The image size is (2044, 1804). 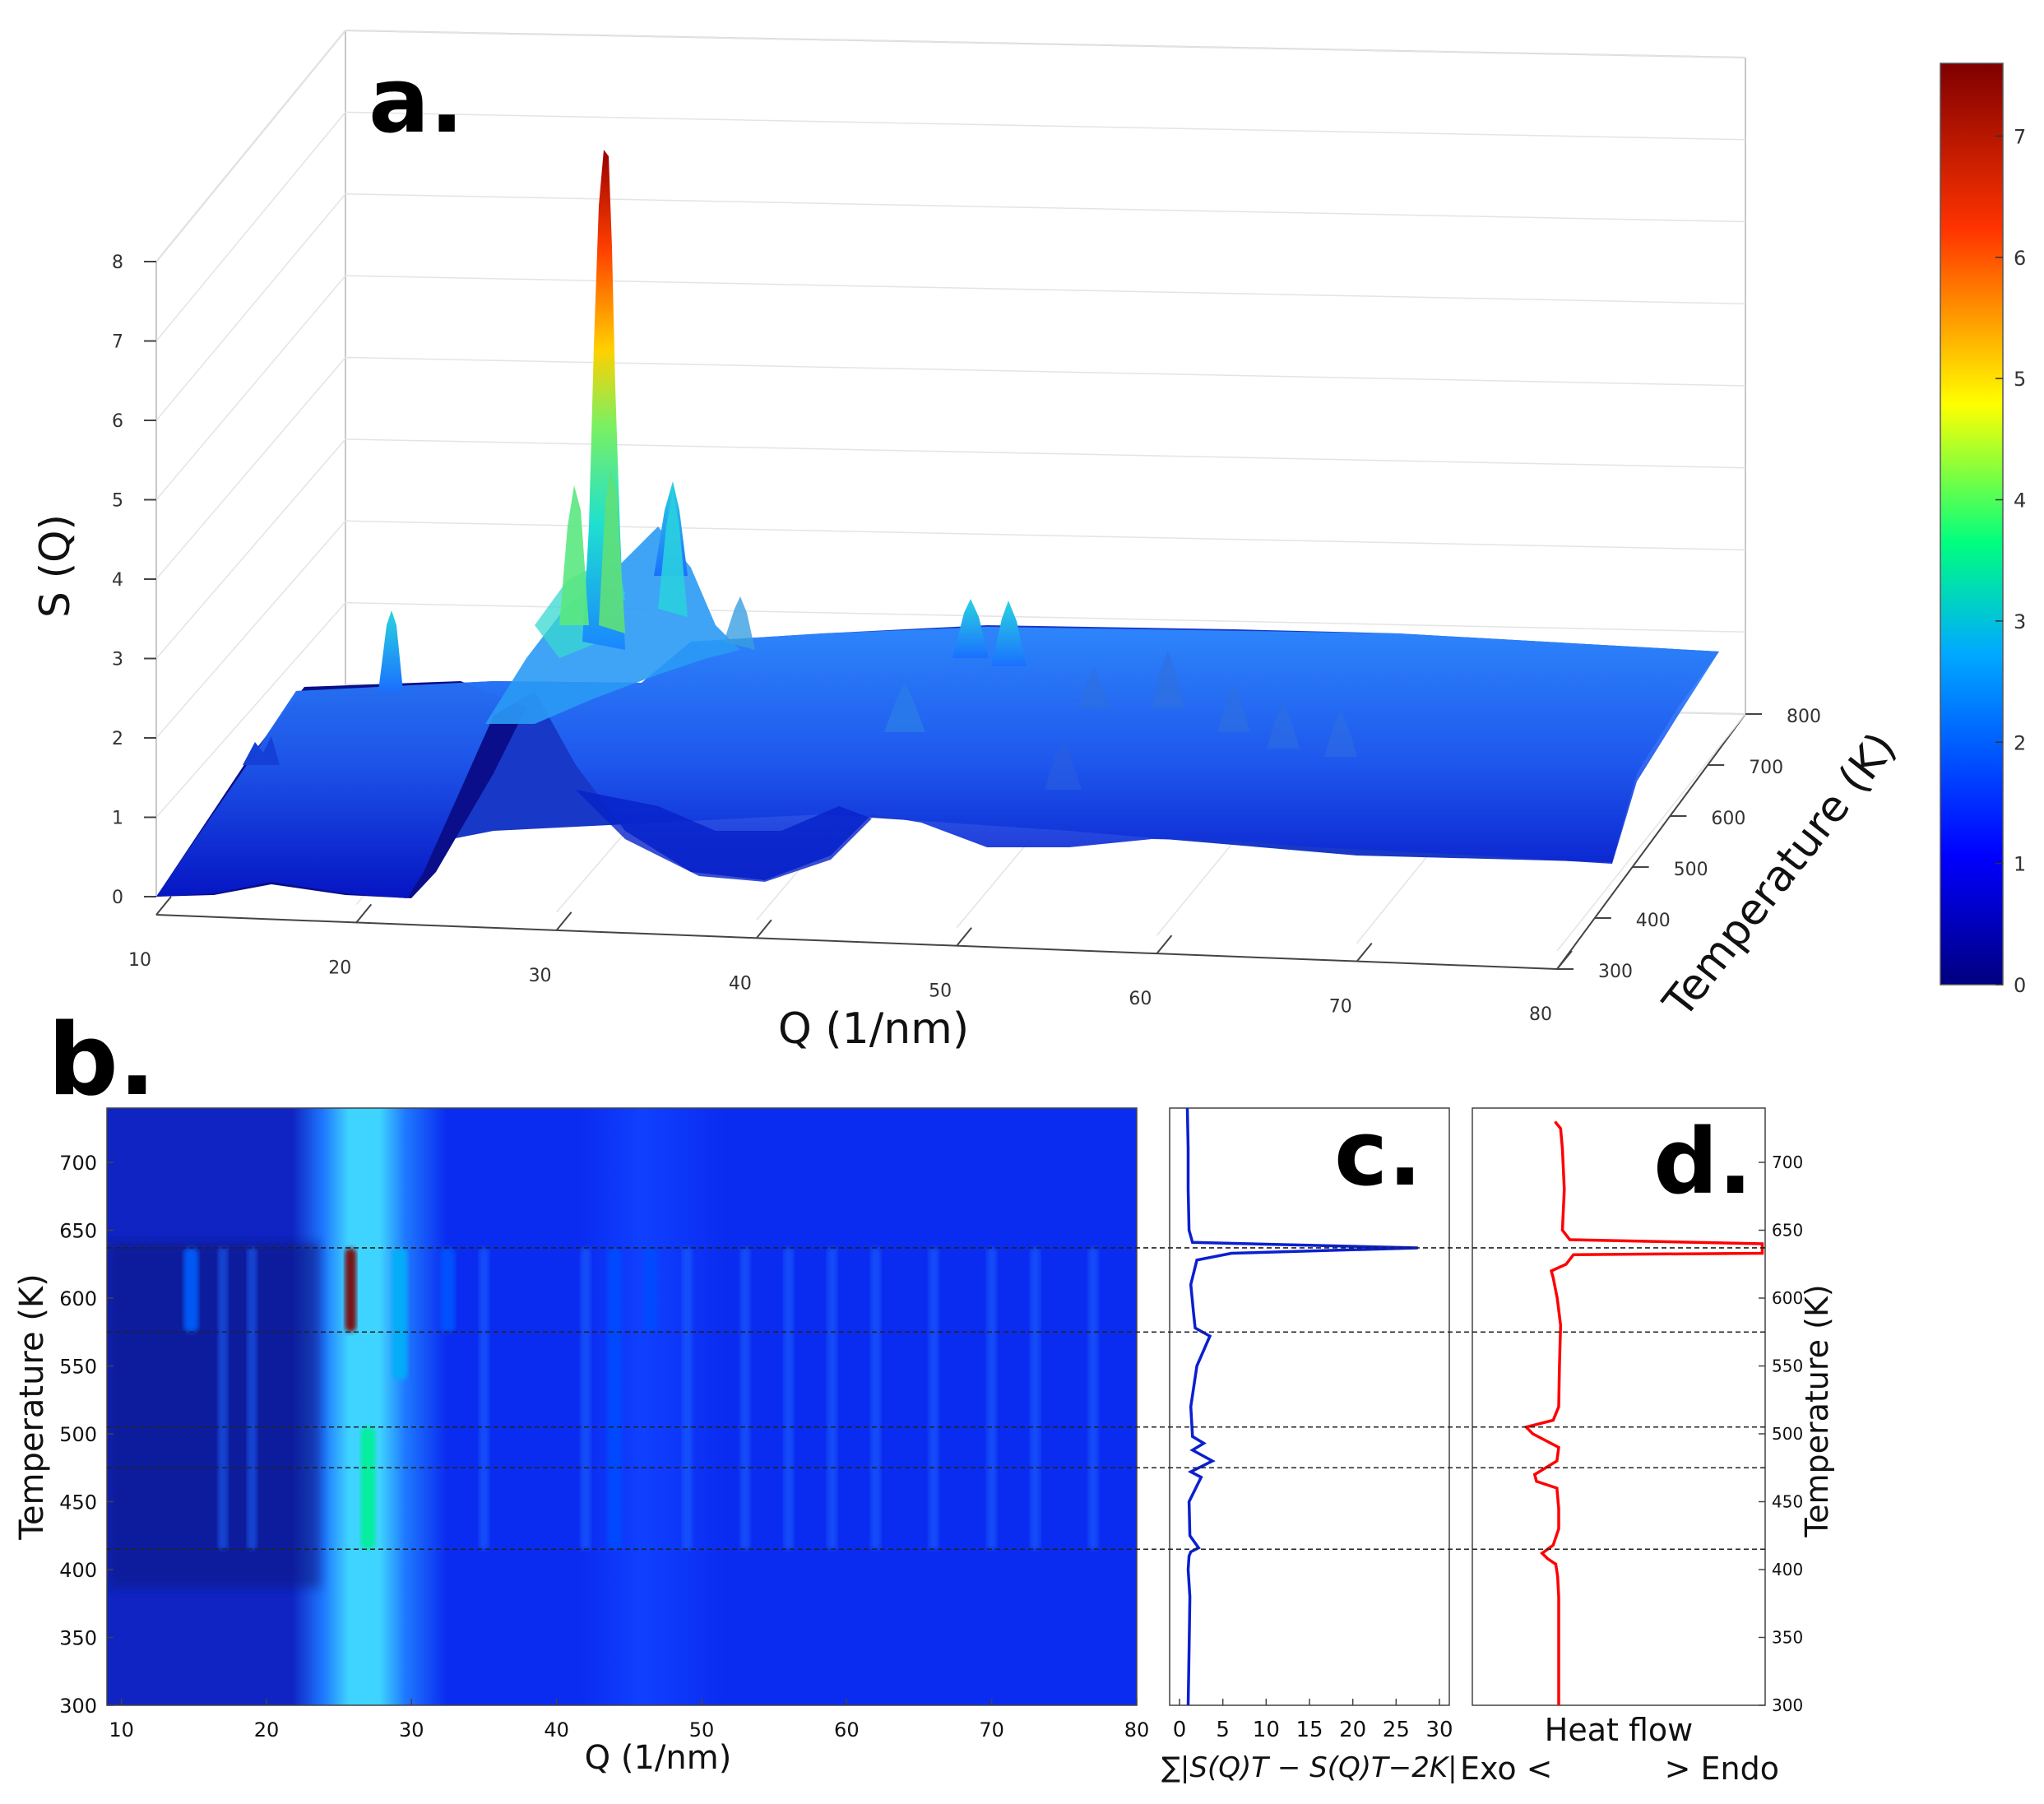 I want to click on peak-q31, so click(x=740, y=623).